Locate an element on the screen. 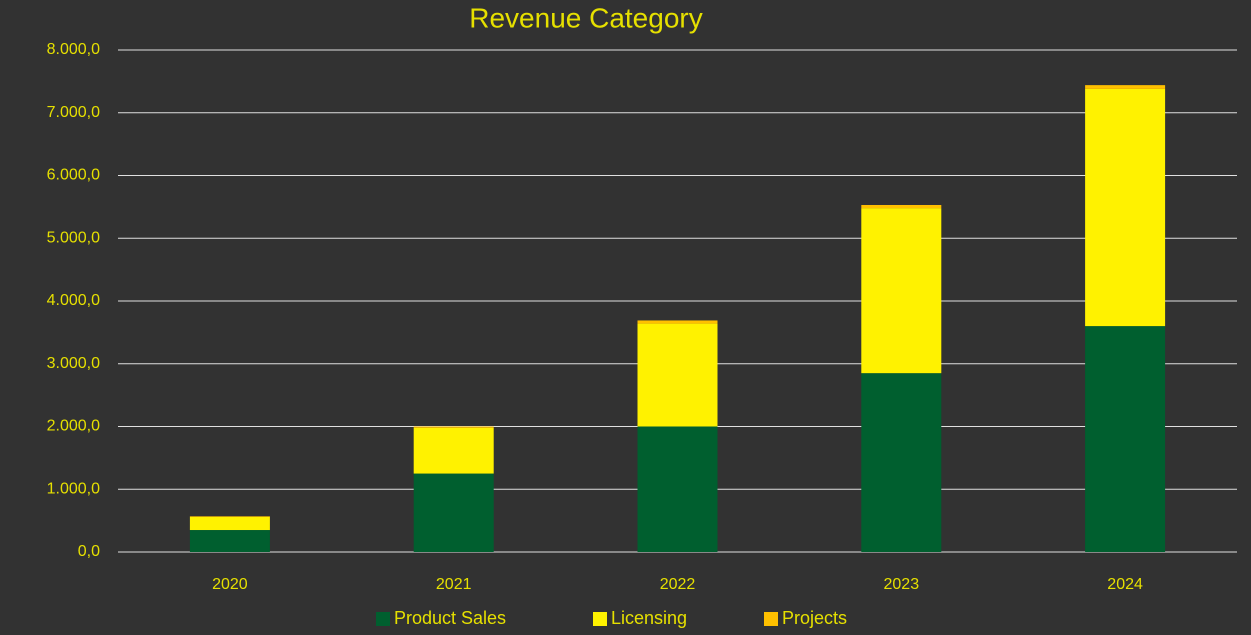  y-tick-label: 4.000,0 is located at coordinates (73, 300).